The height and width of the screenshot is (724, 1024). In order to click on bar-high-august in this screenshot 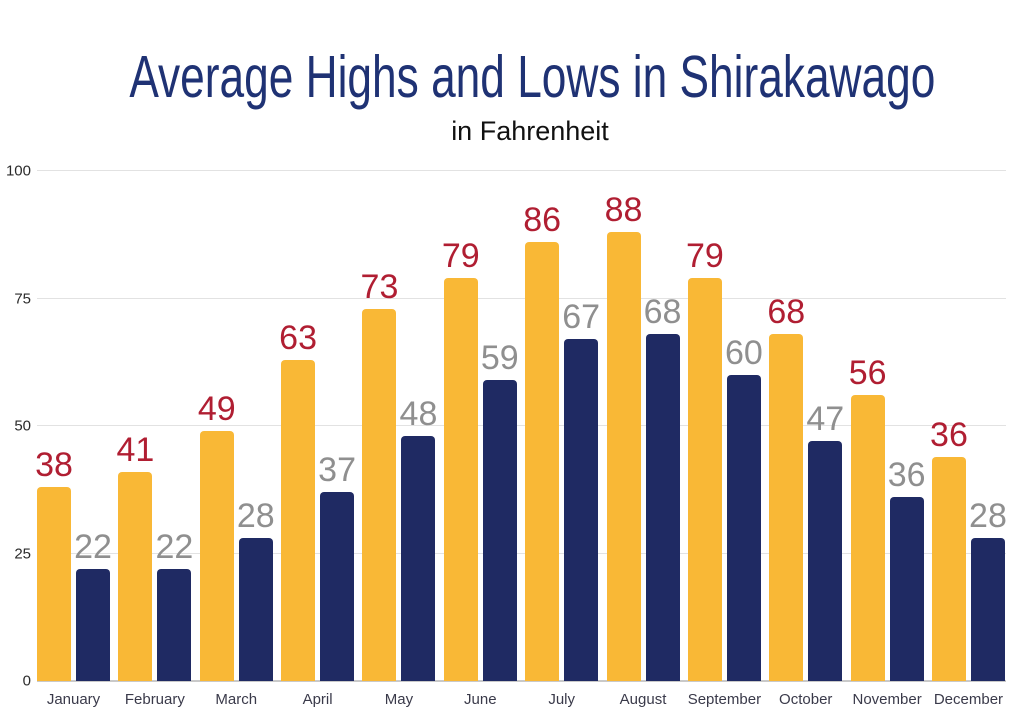, I will do `click(623, 456)`.